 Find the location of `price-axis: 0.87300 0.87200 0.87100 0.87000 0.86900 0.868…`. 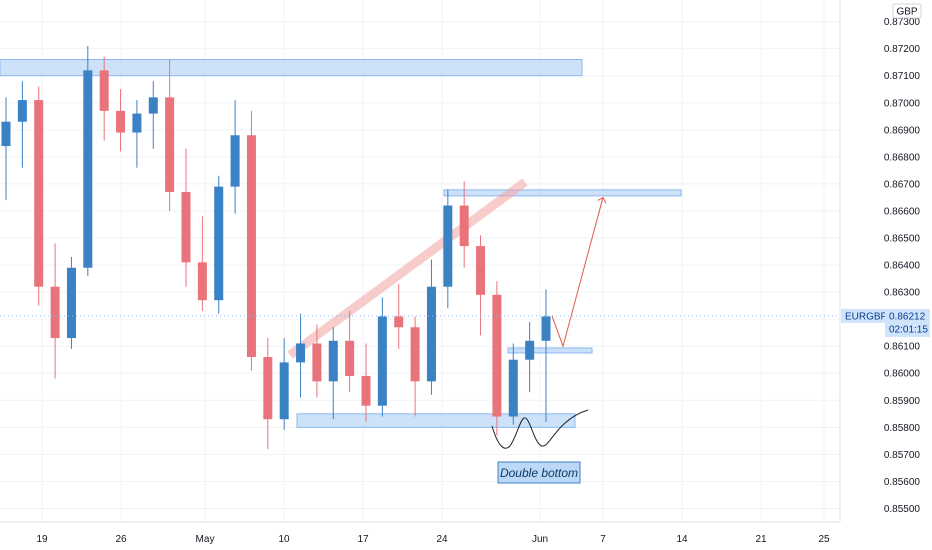

price-axis: 0.87300 0.87200 0.87100 0.87000 0.86900 0.868… is located at coordinates (902, 266).